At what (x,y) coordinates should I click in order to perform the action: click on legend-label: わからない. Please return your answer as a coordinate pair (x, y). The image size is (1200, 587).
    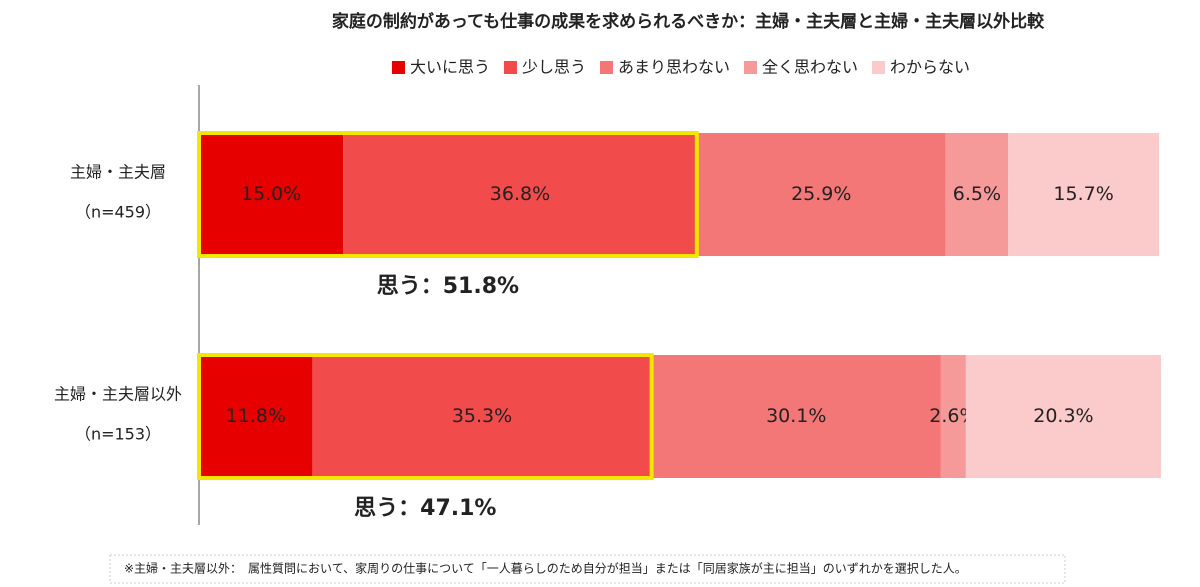
    Looking at the image, I should click on (930, 67).